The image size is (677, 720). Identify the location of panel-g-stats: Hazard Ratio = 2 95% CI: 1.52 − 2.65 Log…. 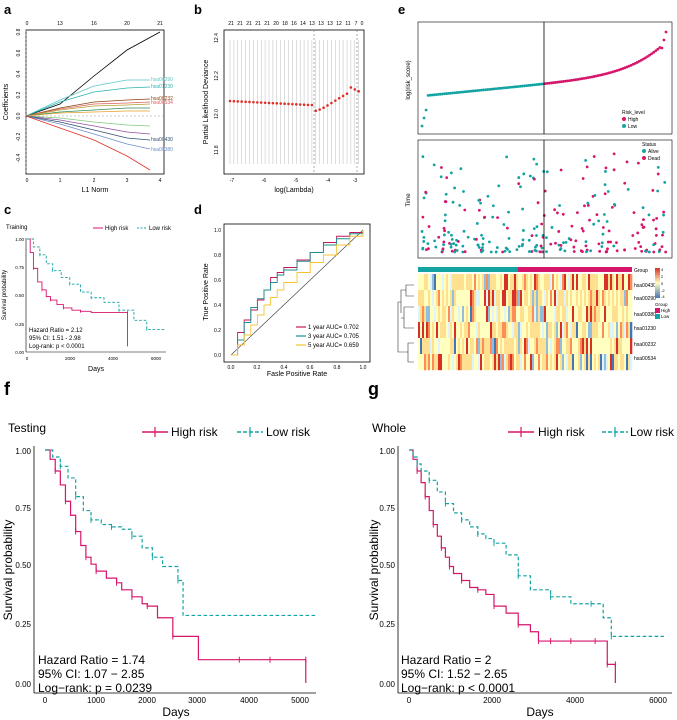
(458, 674).